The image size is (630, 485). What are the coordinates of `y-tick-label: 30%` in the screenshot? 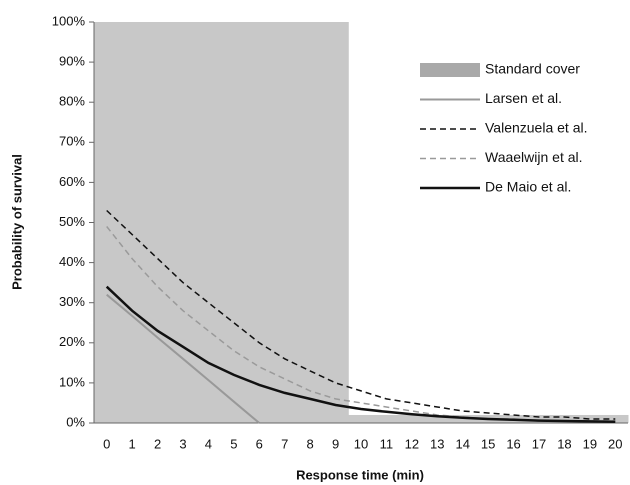 It's located at (72, 301).